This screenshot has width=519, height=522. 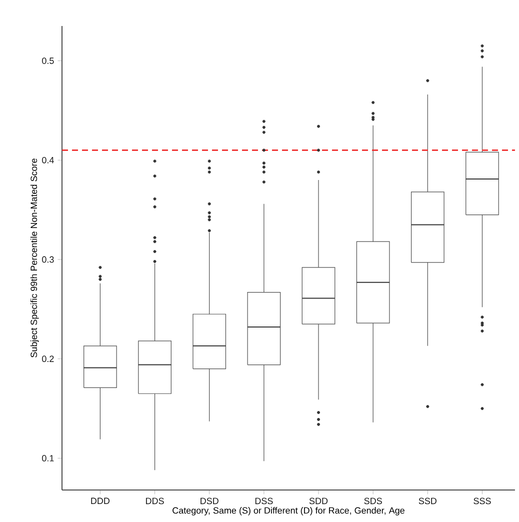 I want to click on y-axis-title: Subject Specific 99th Percentile Non-Mated Score, so click(x=34, y=258).